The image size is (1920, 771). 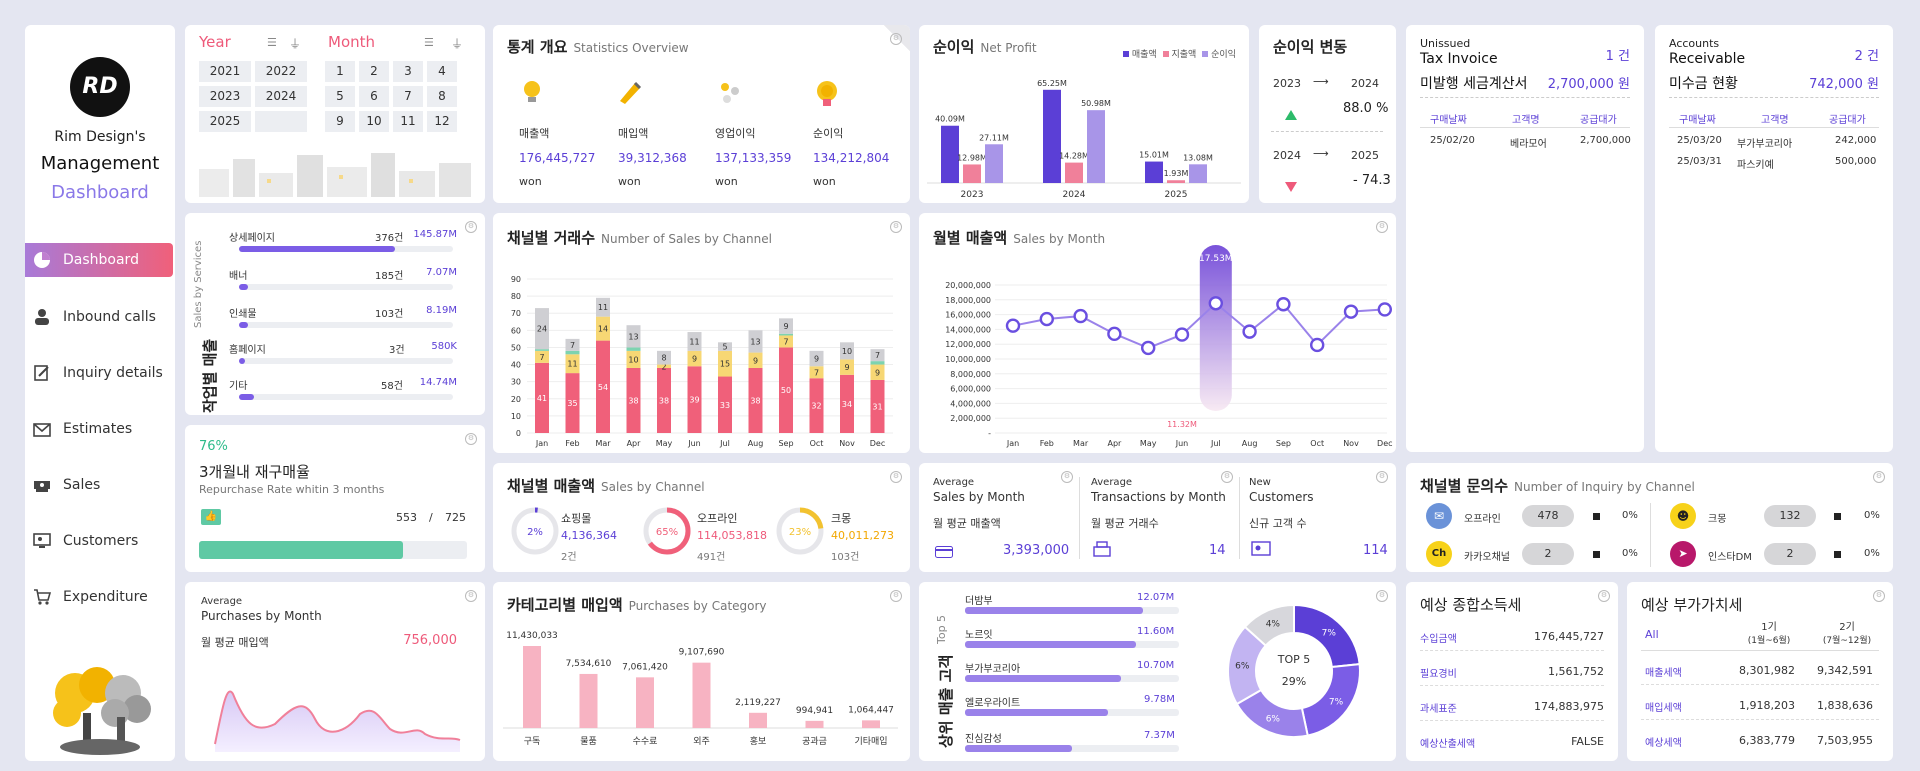 What do you see at coordinates (408, 121) in the screenshot?
I see `month-button: 11` at bounding box center [408, 121].